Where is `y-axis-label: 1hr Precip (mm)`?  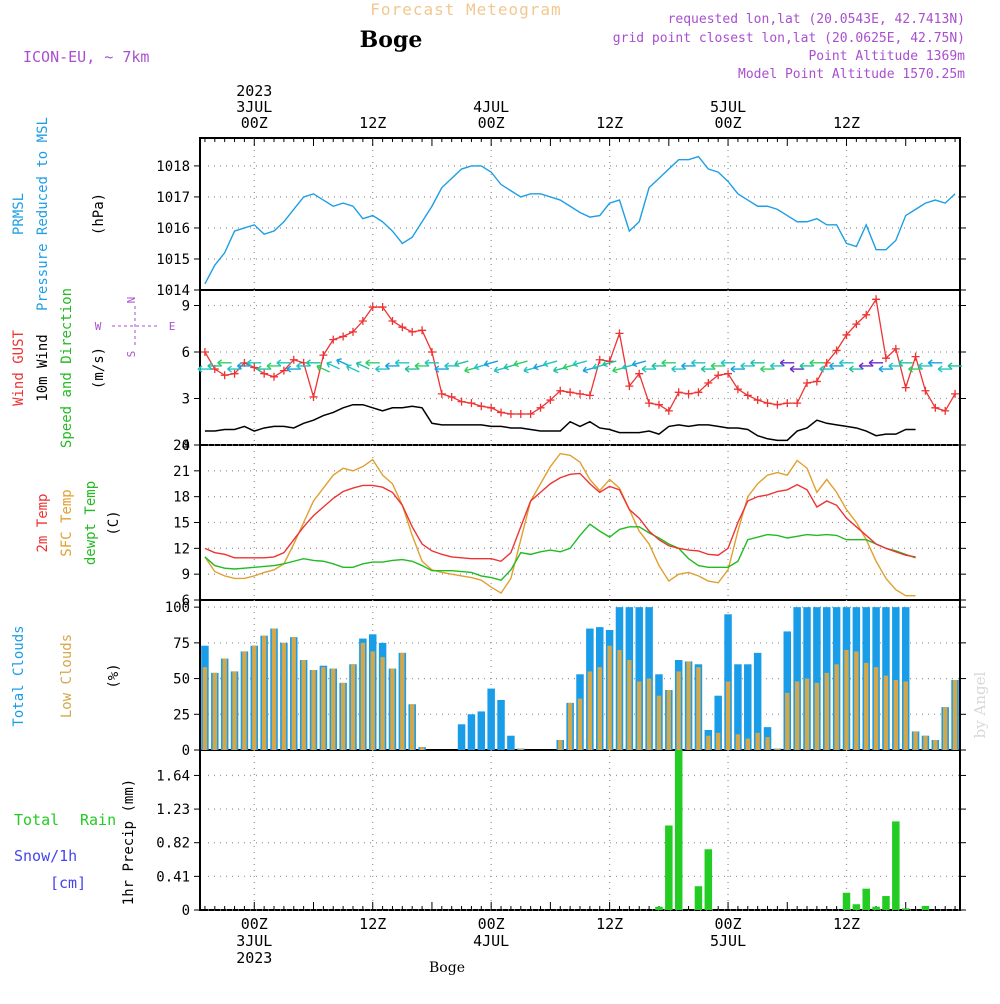
y-axis-label: 1hr Precip (mm) is located at coordinates (129, 842).